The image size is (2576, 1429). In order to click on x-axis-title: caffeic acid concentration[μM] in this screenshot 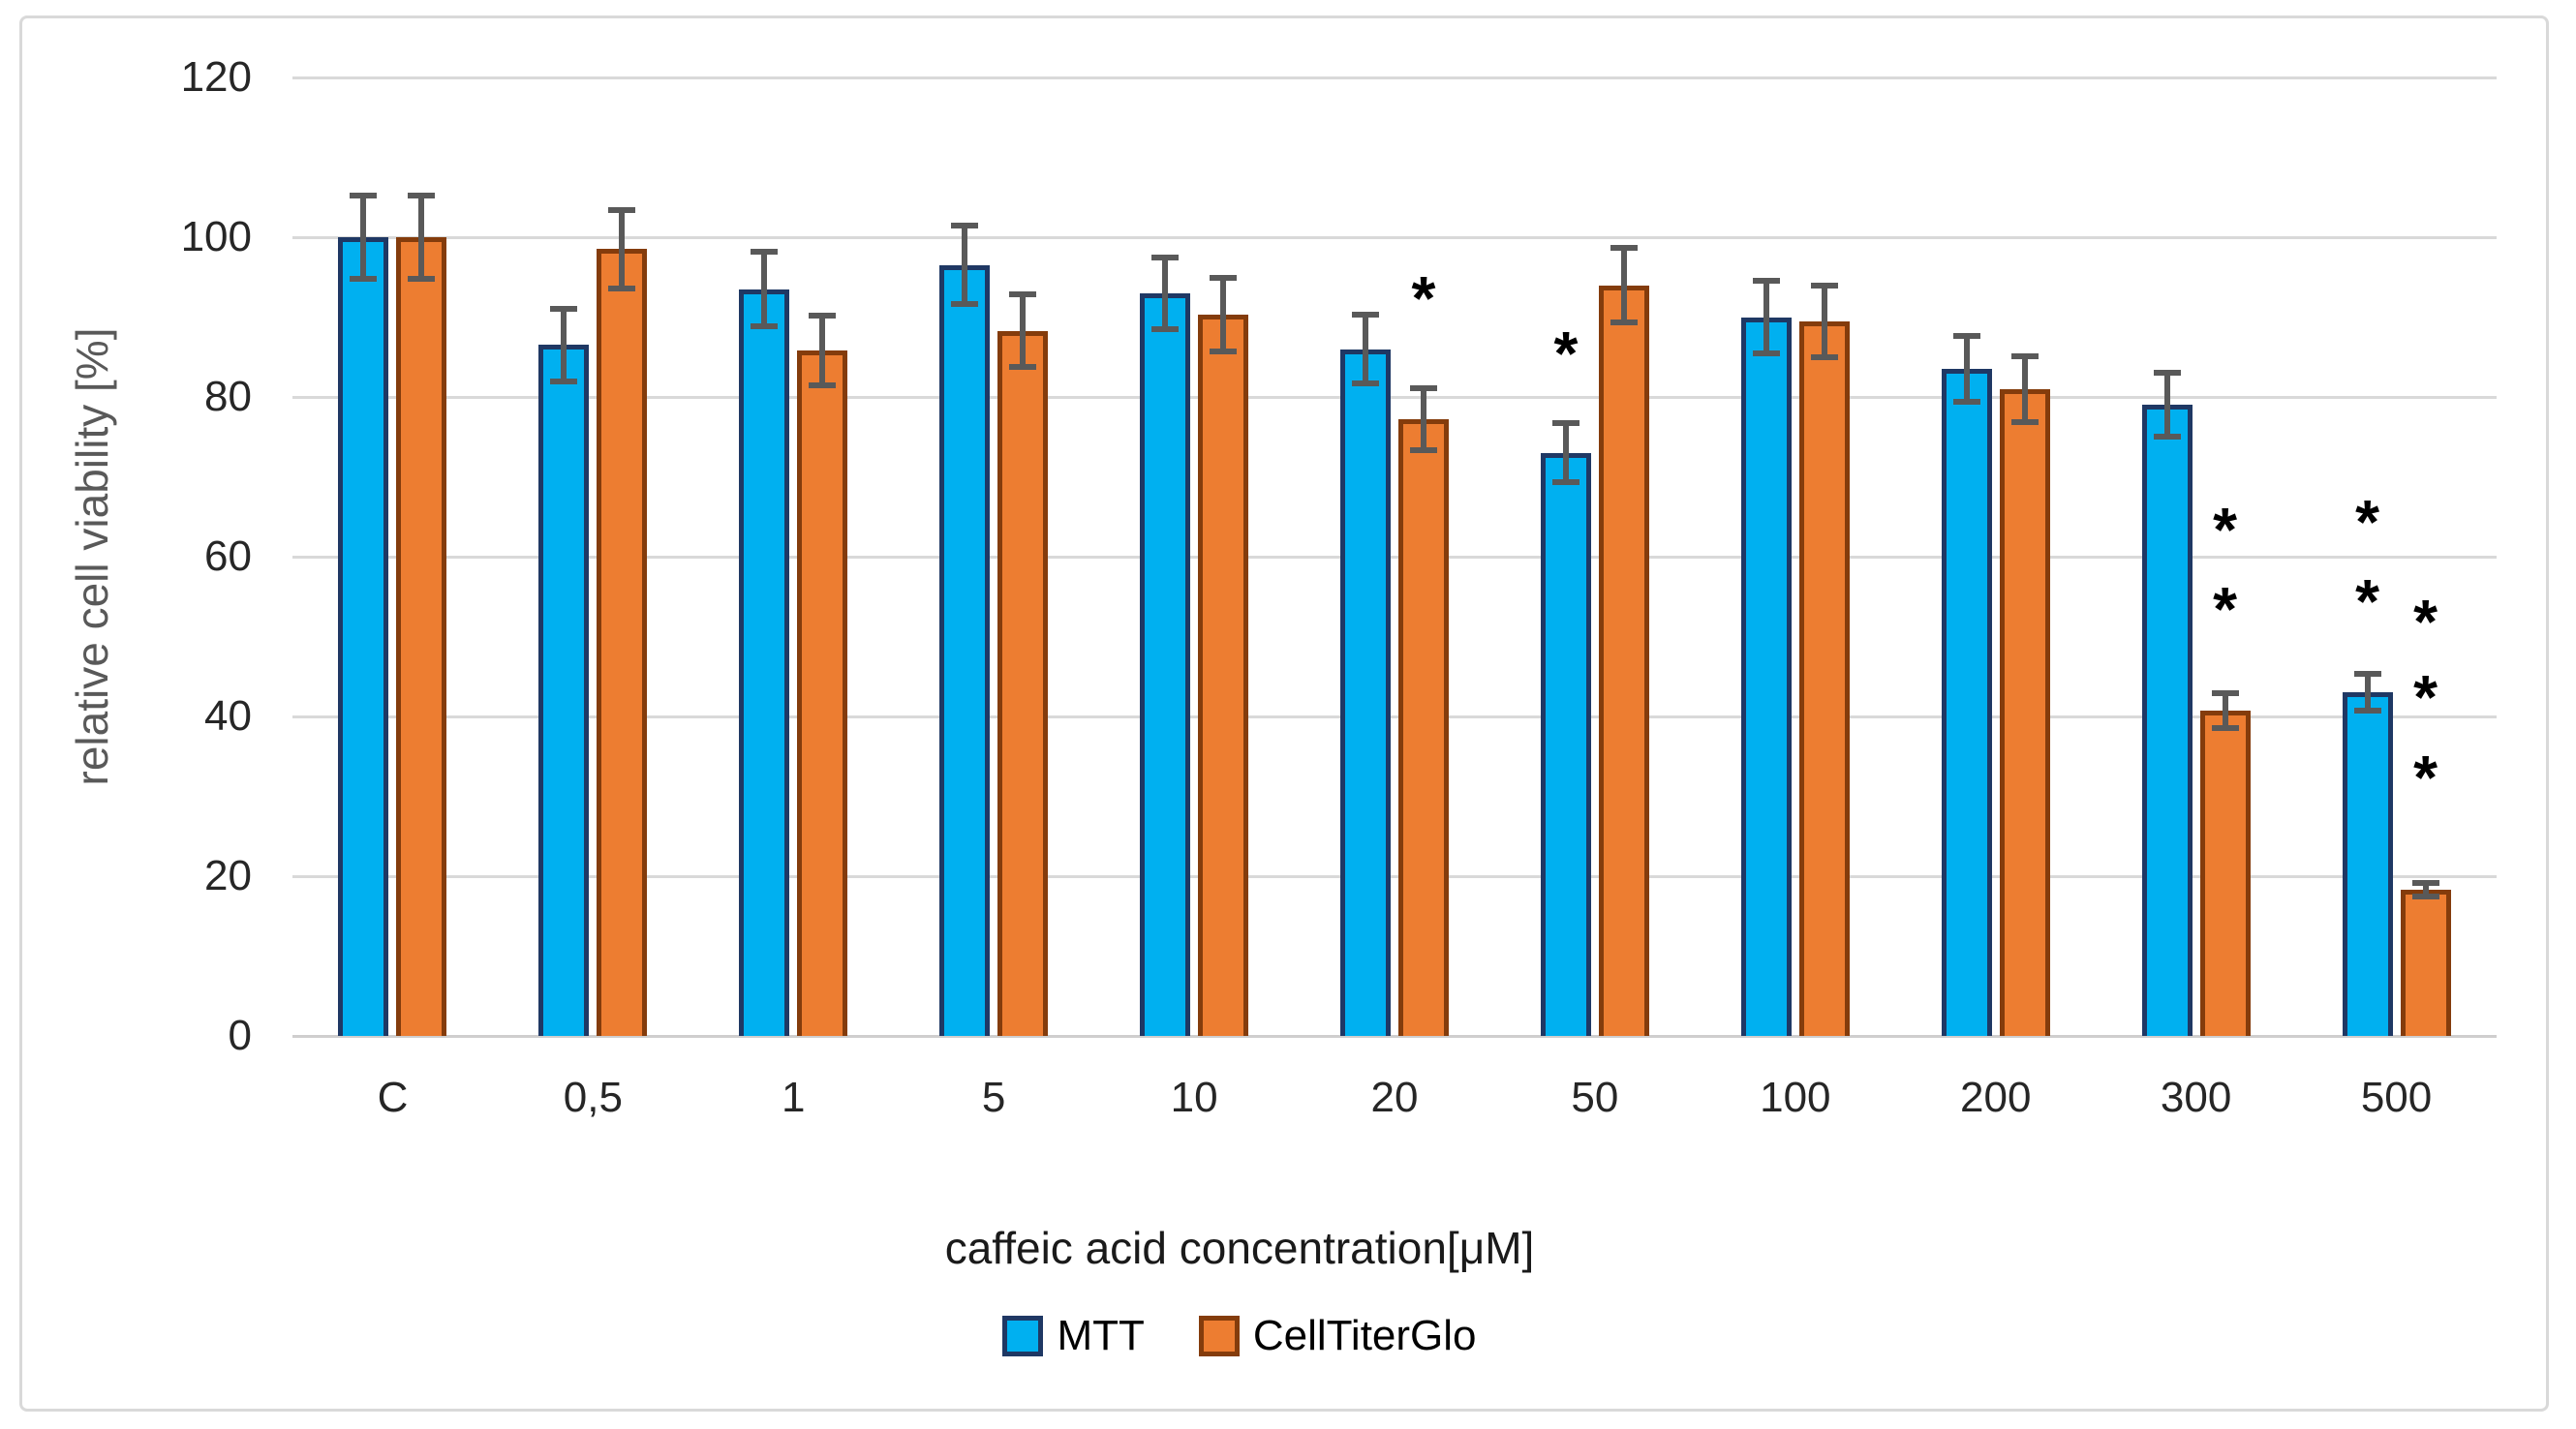, I will do `click(1239, 1248)`.